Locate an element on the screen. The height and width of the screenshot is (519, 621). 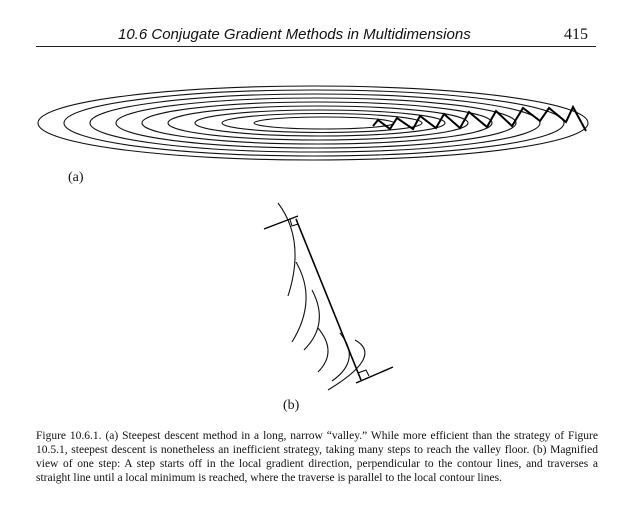
line-search-step is located at coordinates (328, 299).